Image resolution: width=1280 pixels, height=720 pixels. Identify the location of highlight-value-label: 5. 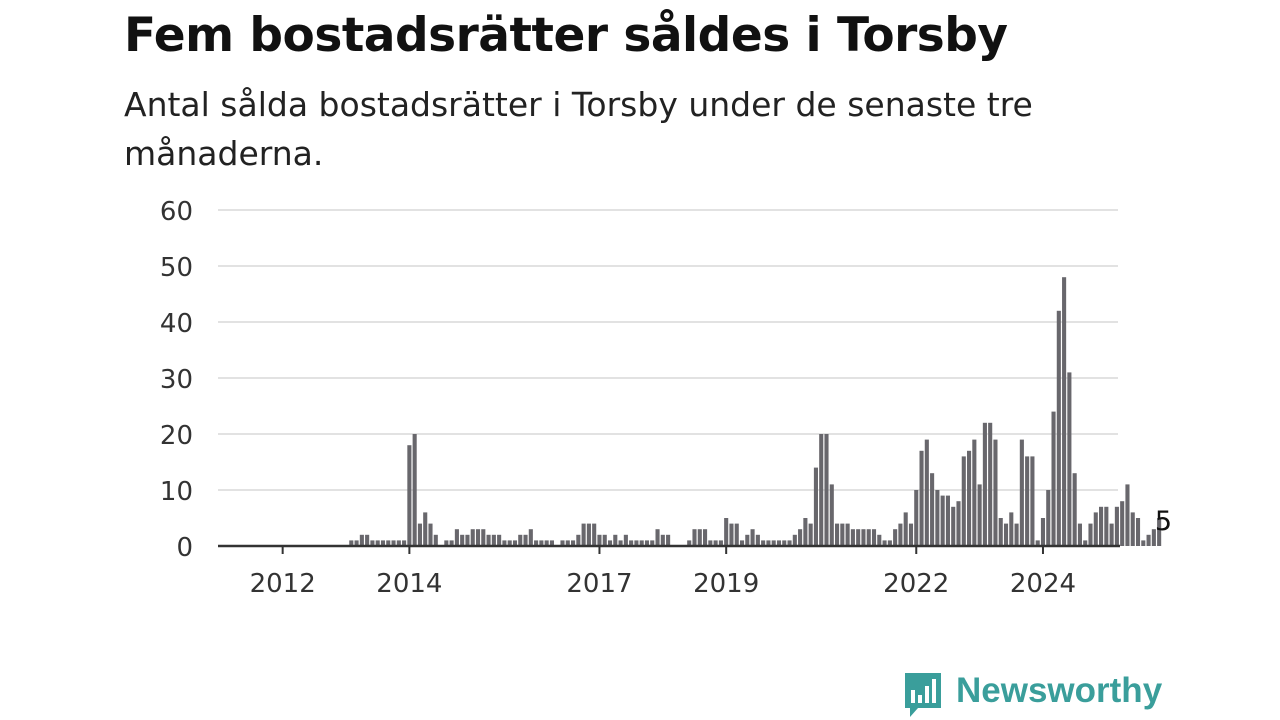
(1163, 521).